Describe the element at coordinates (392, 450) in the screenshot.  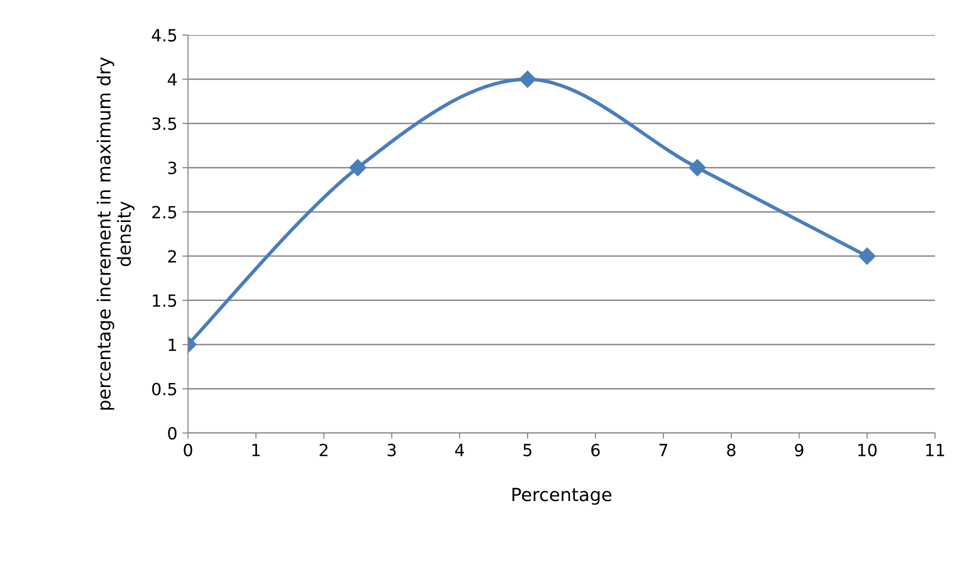
I see `x-tick-label: 3` at that location.